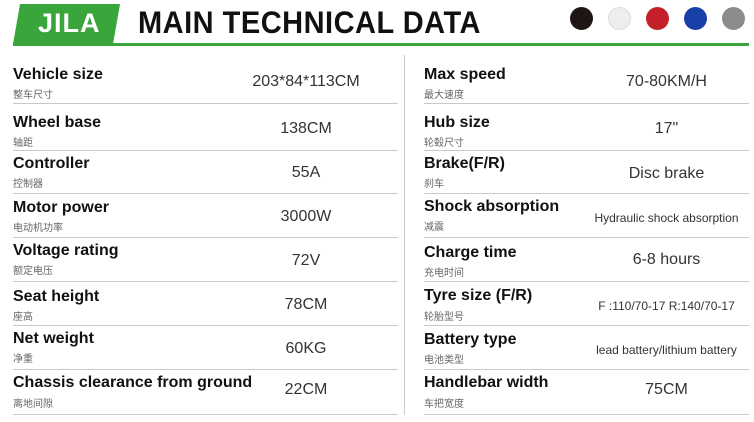 The height and width of the screenshot is (422, 754). Describe the element at coordinates (695, 18) in the screenshot. I see `color-swatch-blue` at that location.